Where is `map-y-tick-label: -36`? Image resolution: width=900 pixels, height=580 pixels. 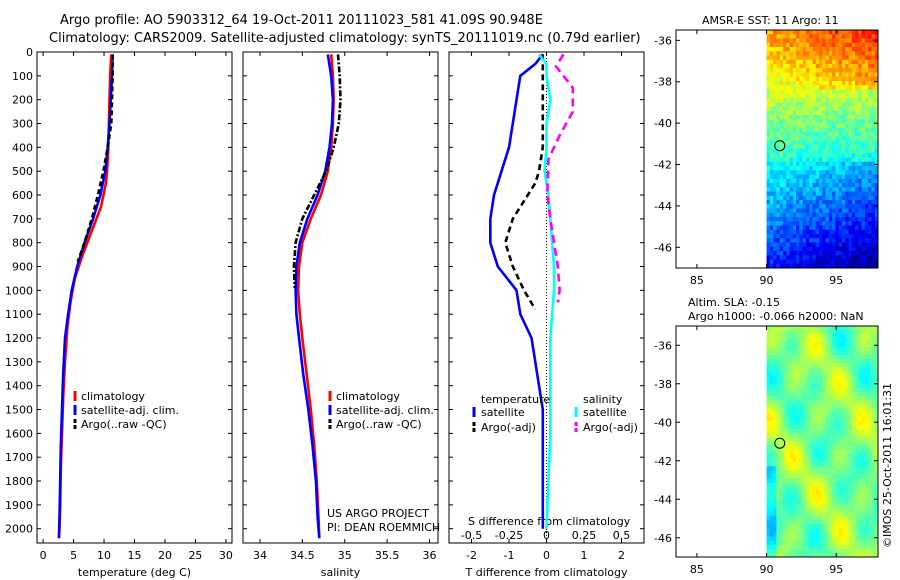
map-y-tick-label: -36 is located at coordinates (663, 345).